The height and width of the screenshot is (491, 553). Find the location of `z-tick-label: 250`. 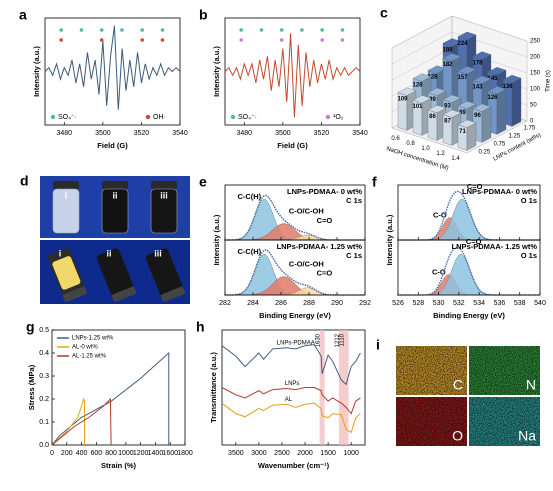

z-tick-label: 250 is located at coordinates (535, 42).